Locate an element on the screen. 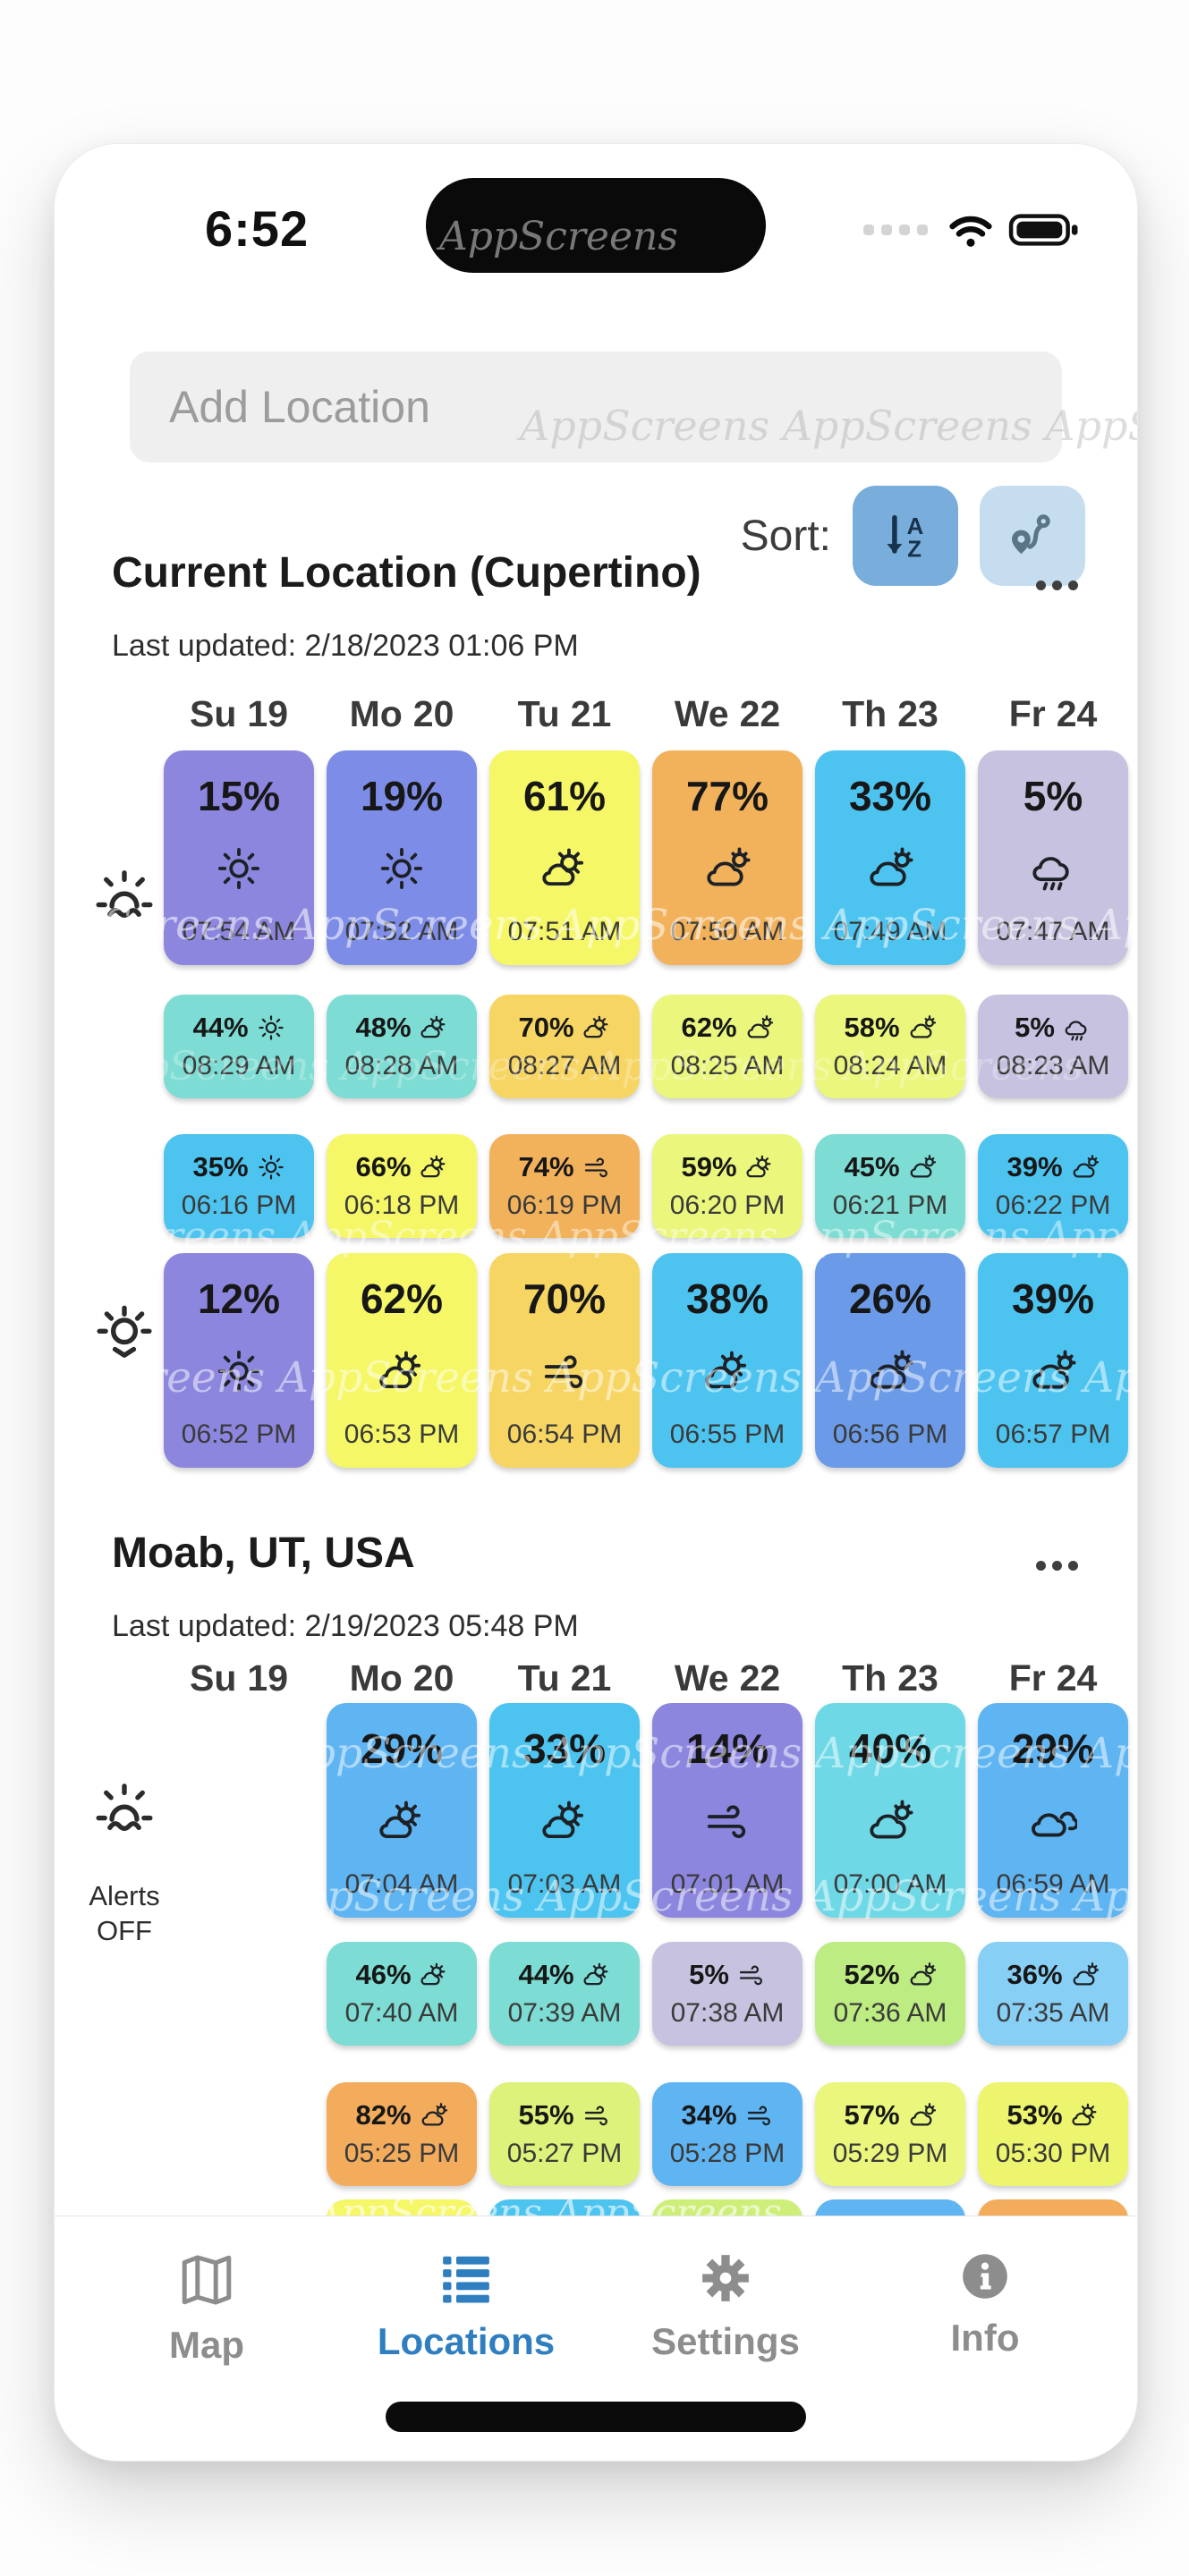 The image size is (1189, 2576). day-header: Fr 24 is located at coordinates (1053, 1678).